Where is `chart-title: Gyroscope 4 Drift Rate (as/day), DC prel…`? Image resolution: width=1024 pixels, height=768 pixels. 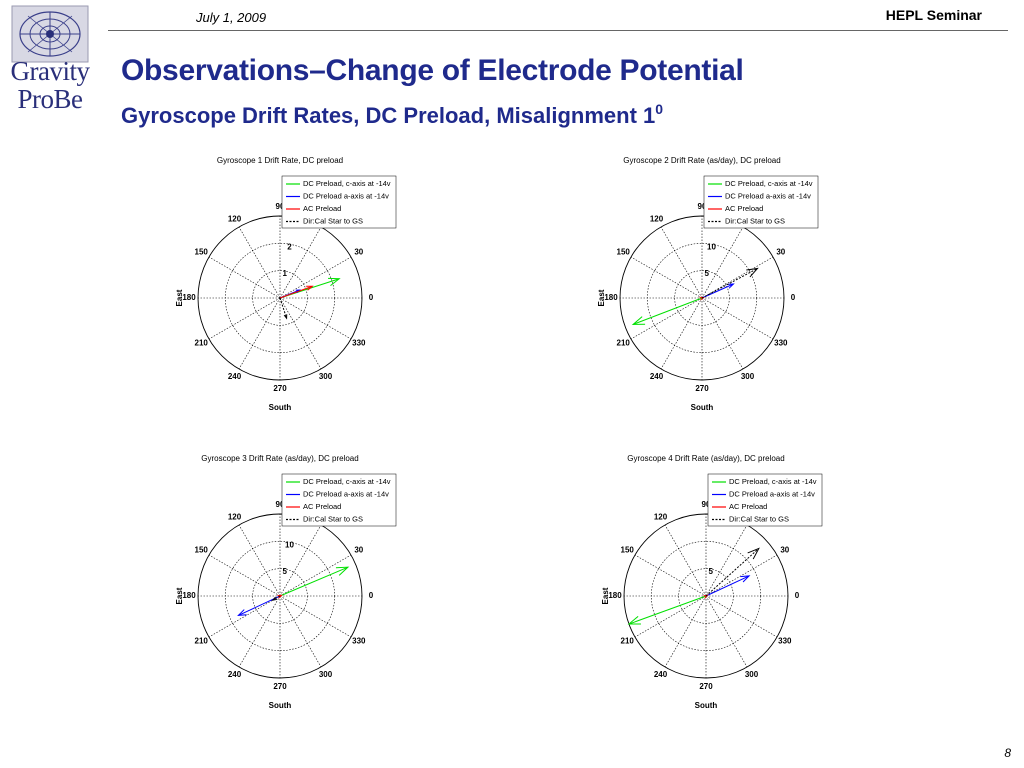
chart-title: Gyroscope 4 Drift Rate (as/day), DC prel… is located at coordinates (705, 458).